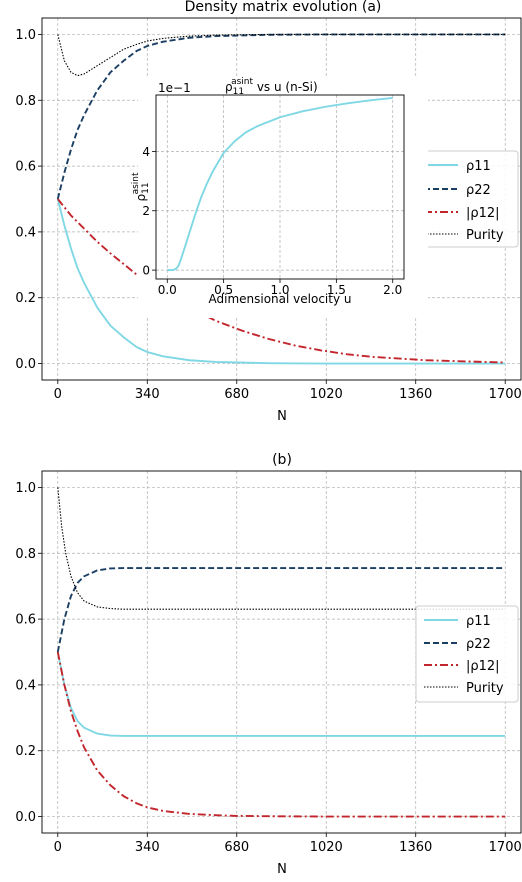 The height and width of the screenshot is (882, 522). What do you see at coordinates (483, 213) in the screenshot?
I see `legend-a-rho12: |ρ12|` at bounding box center [483, 213].